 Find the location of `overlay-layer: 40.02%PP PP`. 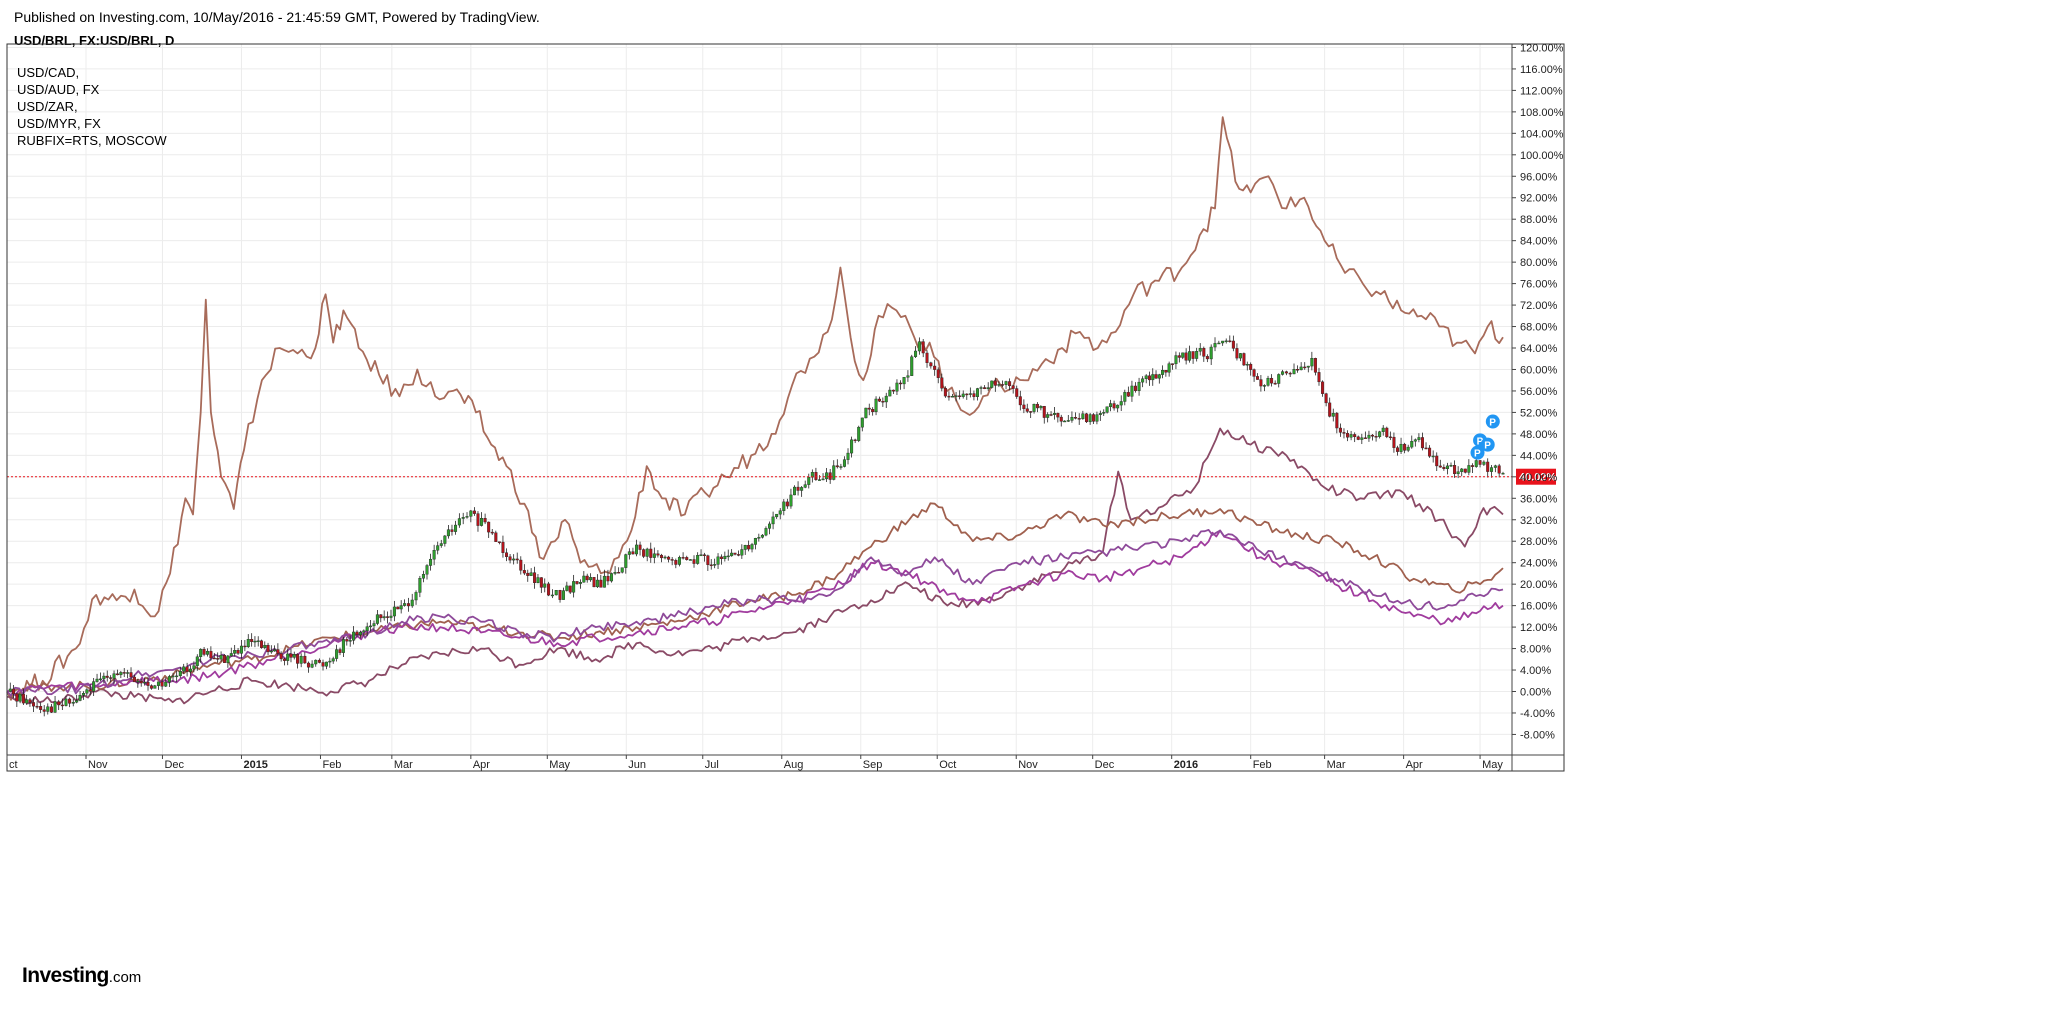

overlay-layer: 40.02%PP PP is located at coordinates (782, 449).